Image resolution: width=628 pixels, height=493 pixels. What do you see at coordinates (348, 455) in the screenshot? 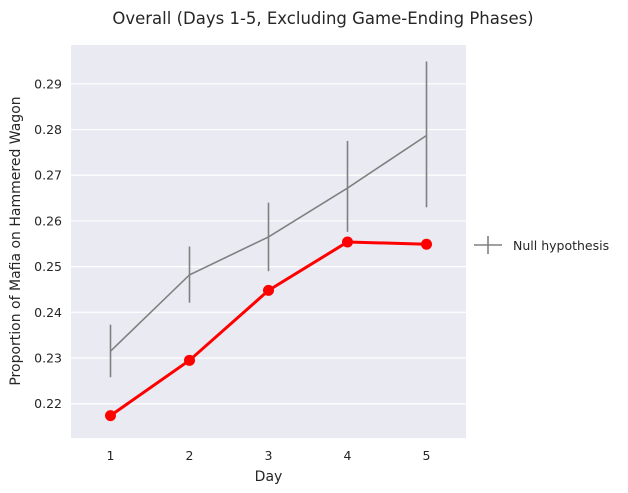
I see `x-tick-label: 4` at bounding box center [348, 455].